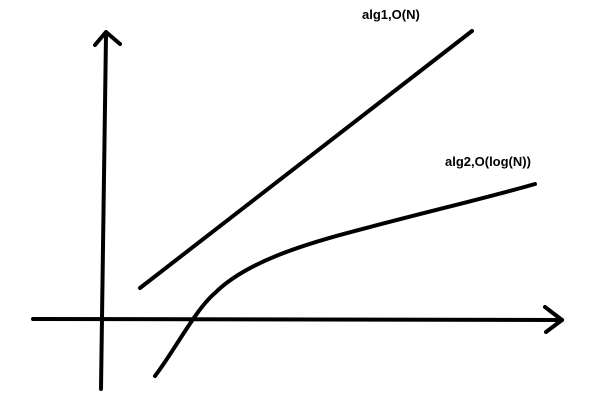 The width and height of the screenshot is (590, 400). I want to click on series-labels: alg1,O(N) alg2,O(log(N)), so click(446, 88).